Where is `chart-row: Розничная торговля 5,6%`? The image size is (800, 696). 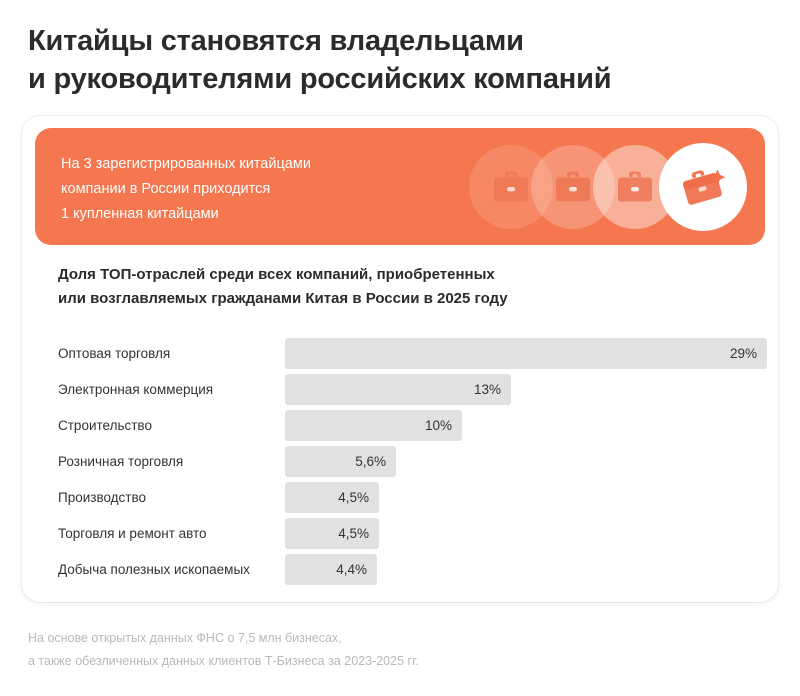
chart-row: Розничная торговля 5,6% is located at coordinates (400, 464).